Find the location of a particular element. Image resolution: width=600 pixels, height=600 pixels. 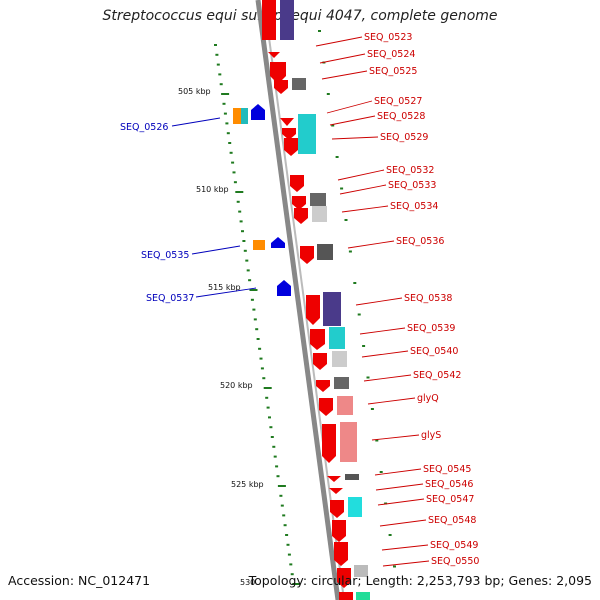

gene-label: SEQ_0524 is located at coordinates (391, 54).